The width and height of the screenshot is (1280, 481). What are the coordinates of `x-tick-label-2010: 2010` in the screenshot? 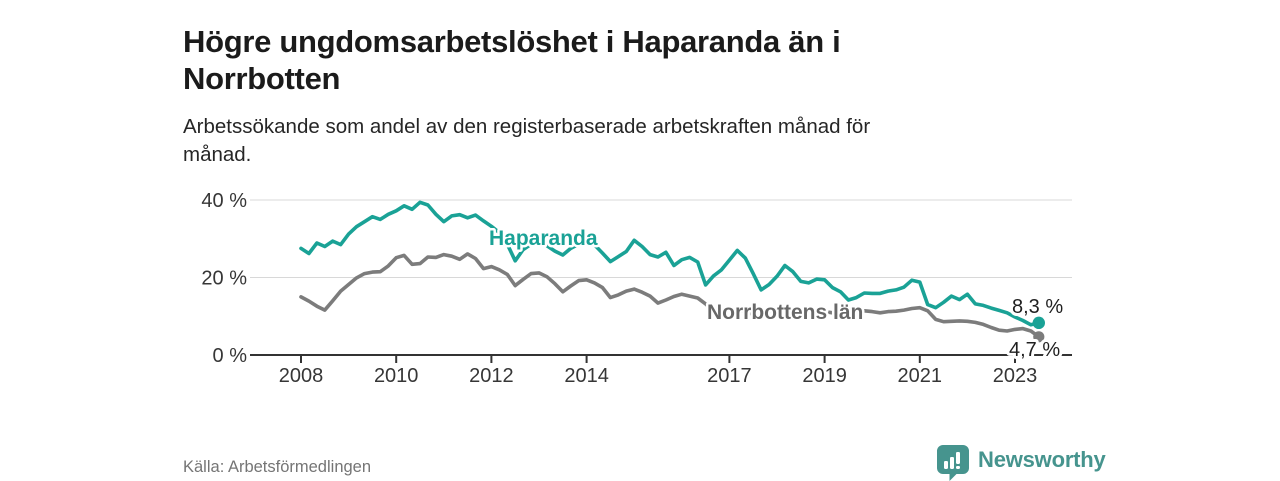 It's located at (396, 376).